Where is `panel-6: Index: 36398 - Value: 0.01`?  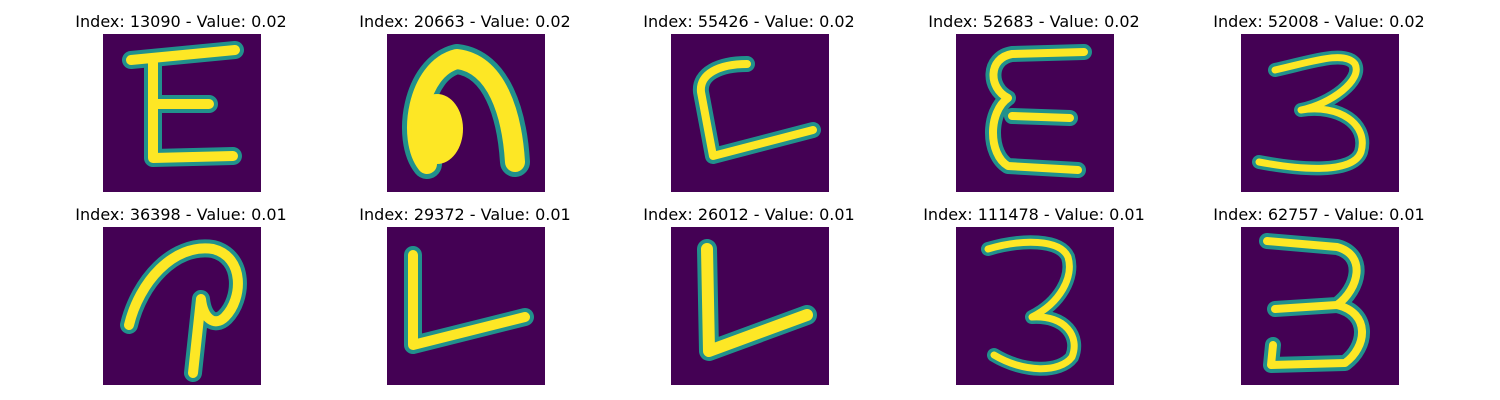
panel-6: Index: 36398 - Value: 0.01 is located at coordinates (181, 295).